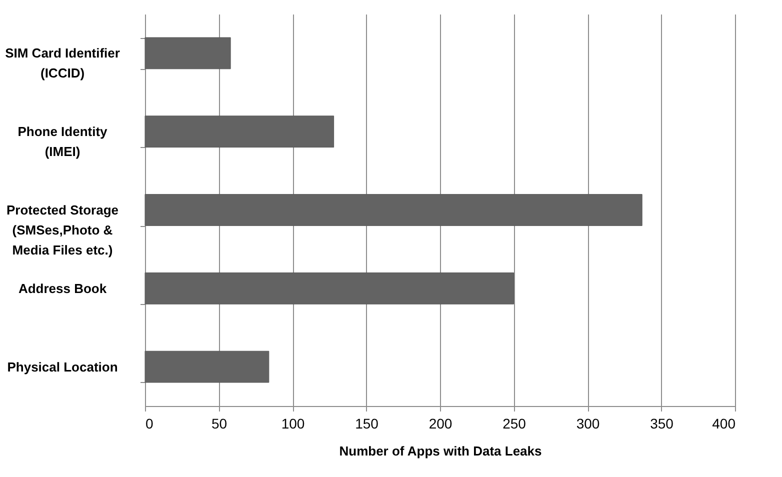 Image resolution: width=782 pixels, height=477 pixels. What do you see at coordinates (440, 424) in the screenshot?
I see `x-tick-label: 200` at bounding box center [440, 424].